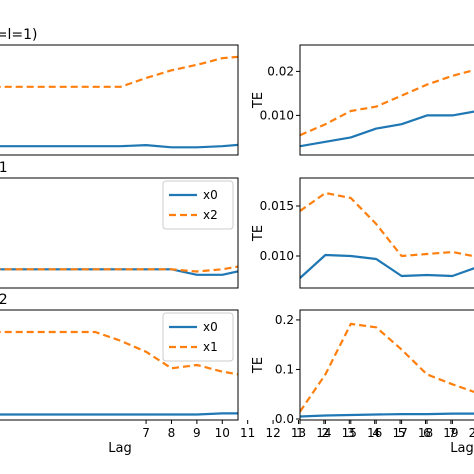 The image size is (474, 474). I want to click on legend-label: x2, so click(210, 215).